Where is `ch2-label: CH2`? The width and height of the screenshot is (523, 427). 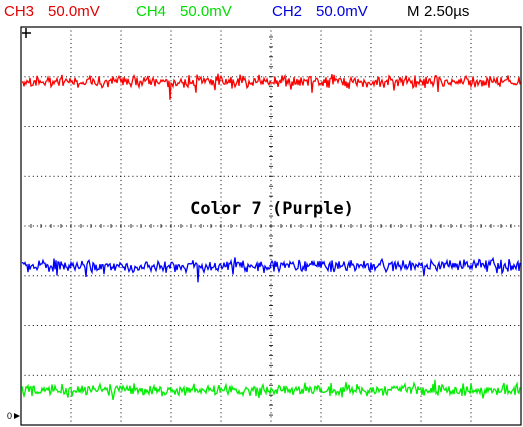 ch2-label: CH2 is located at coordinates (287, 11).